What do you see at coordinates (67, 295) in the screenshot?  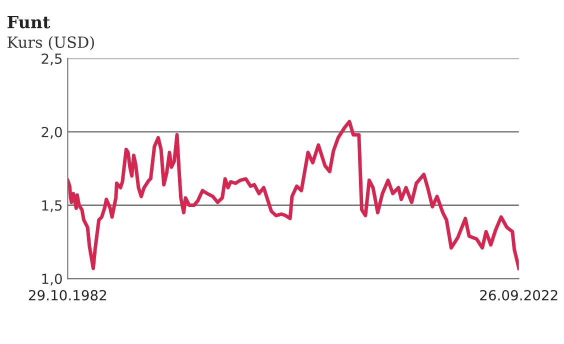 I see `x-tick-label: 29.10.1982` at bounding box center [67, 295].